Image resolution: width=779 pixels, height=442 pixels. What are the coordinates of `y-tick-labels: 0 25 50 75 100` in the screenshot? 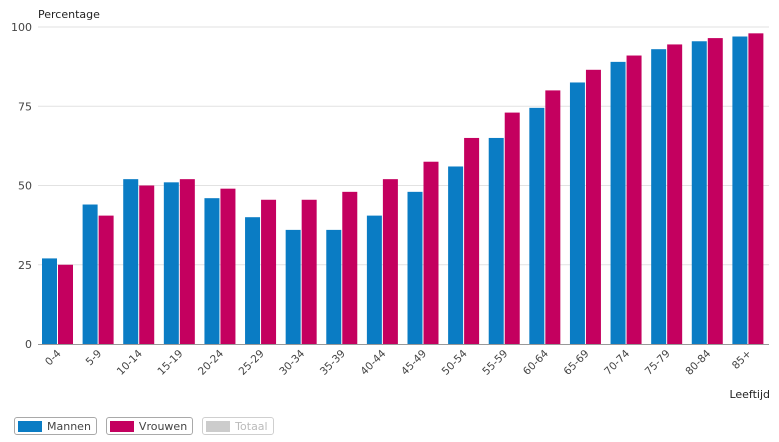 It's located at (21, 186).